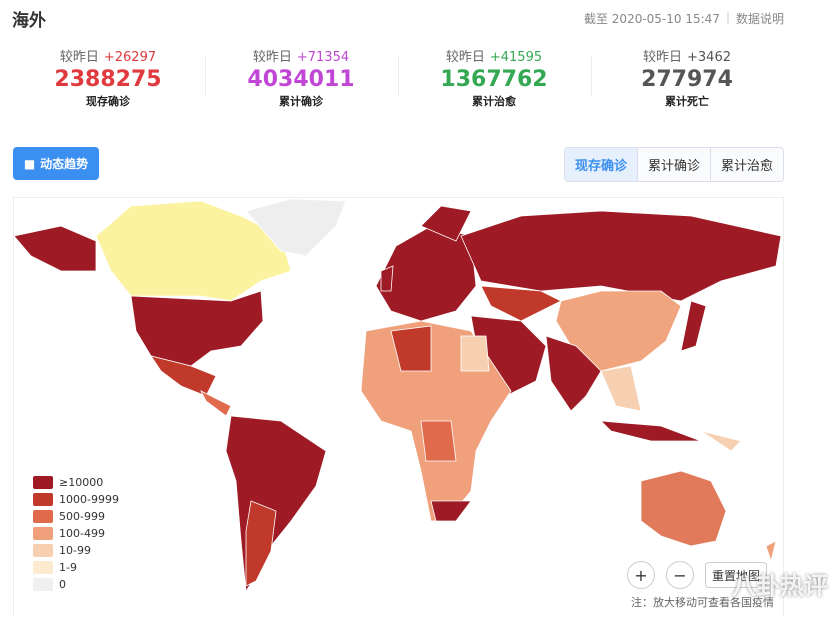 The width and height of the screenshot is (840, 617). I want to click on stat-caption: 现存确诊, so click(108, 101).